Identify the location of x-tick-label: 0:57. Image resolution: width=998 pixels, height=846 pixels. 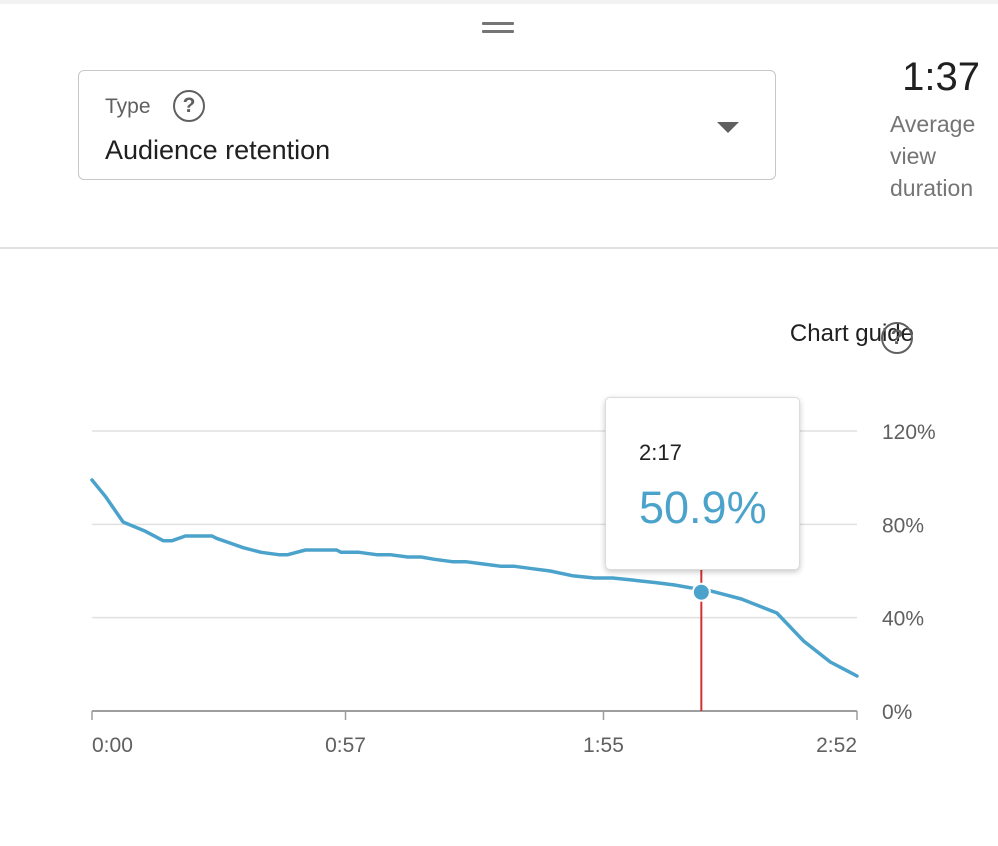
(345, 745).